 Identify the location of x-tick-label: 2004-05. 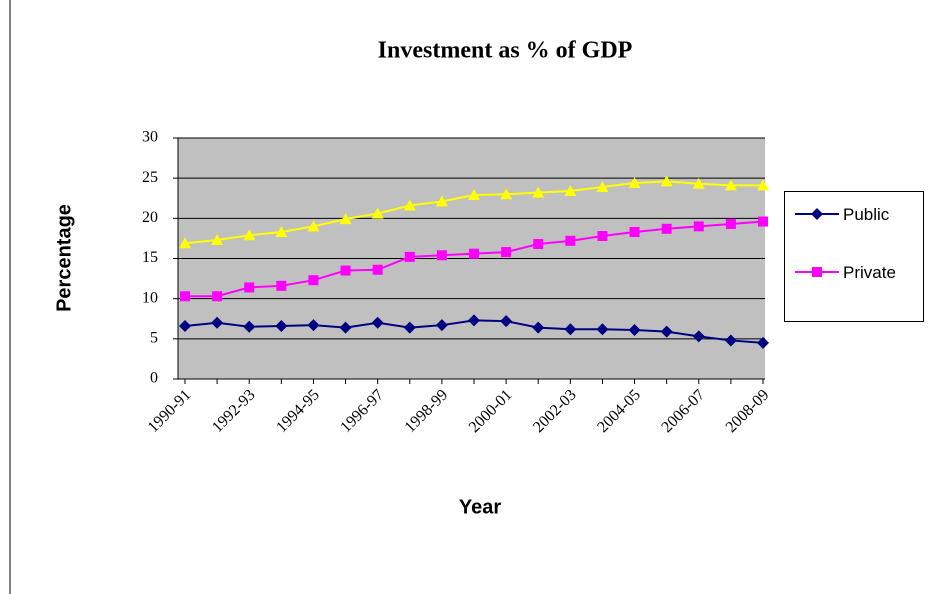
(619, 411).